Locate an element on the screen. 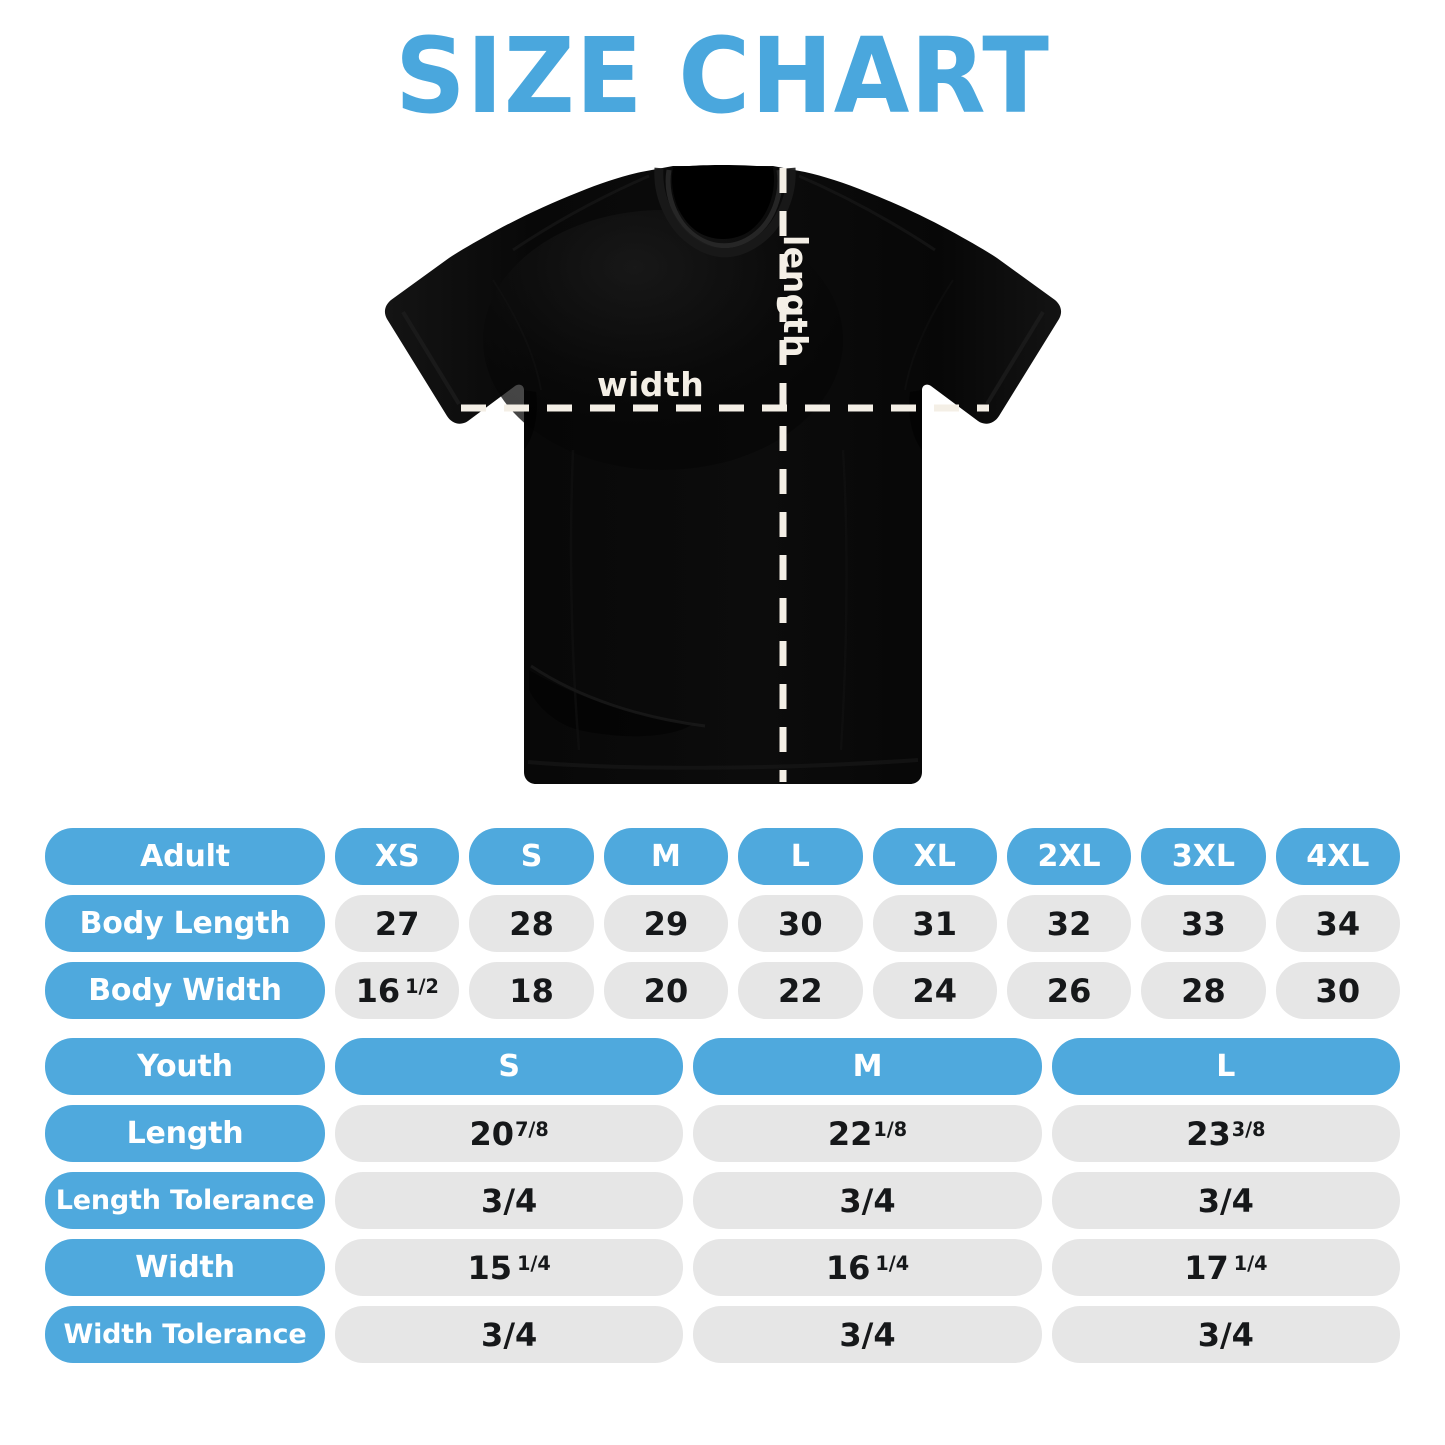 Image resolution: width=1445 pixels, height=1445 pixels. value-whole: 26 is located at coordinates (1069, 990).